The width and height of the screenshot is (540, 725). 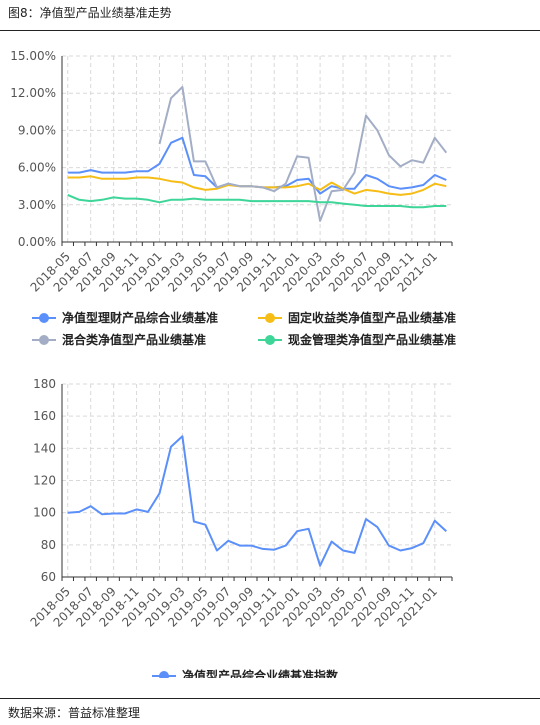 I want to click on y-tick-label: 140, so click(x=44, y=448).